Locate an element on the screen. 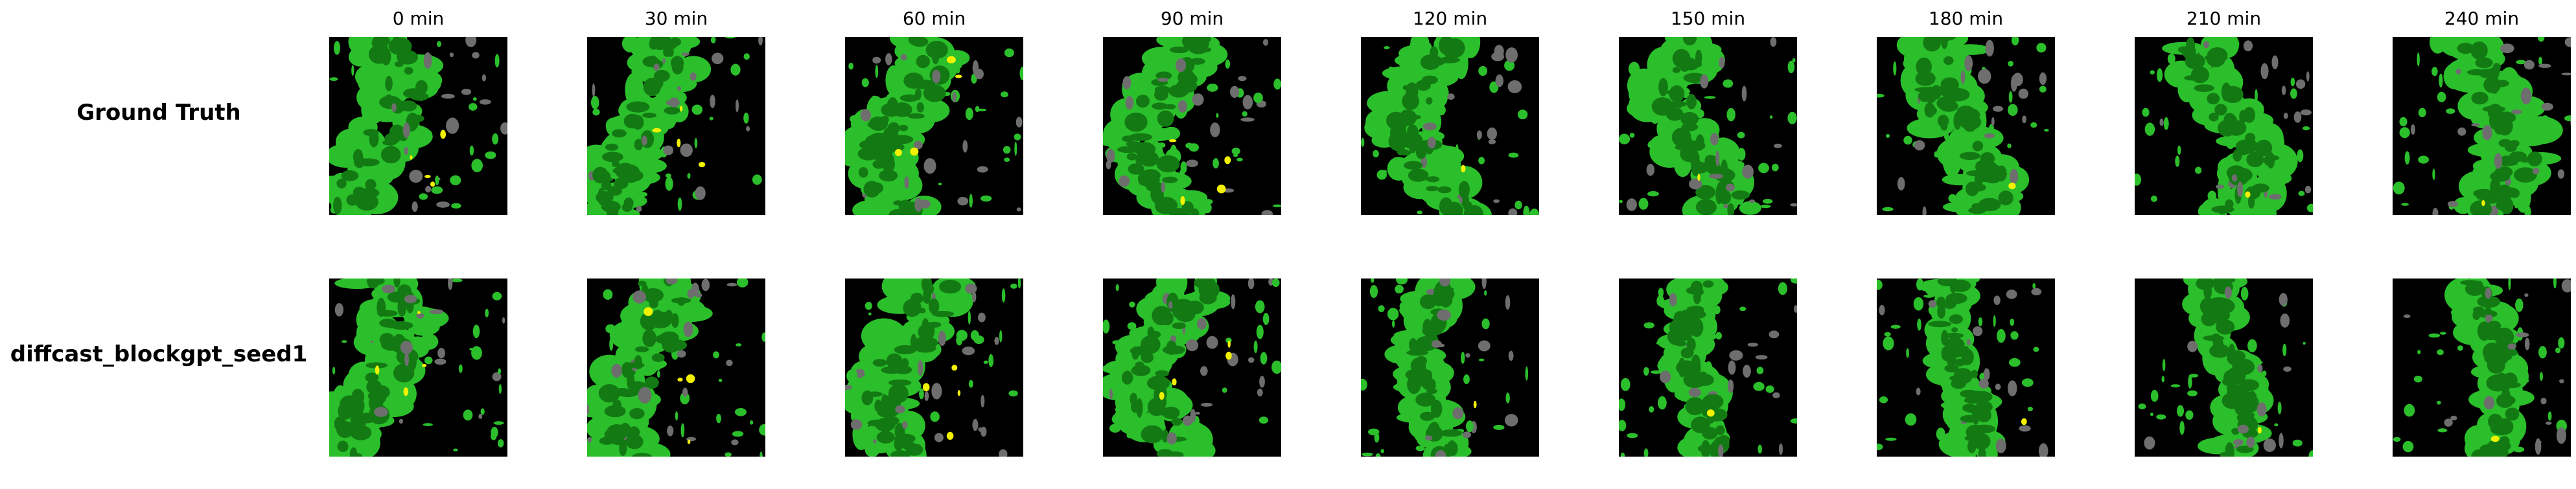  row-label: diffcast_blockgpt_seed1 is located at coordinates (159, 354).